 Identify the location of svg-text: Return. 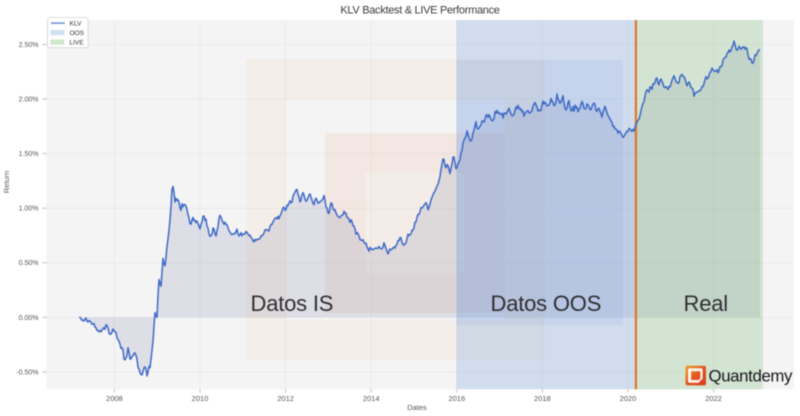
(6, 182).